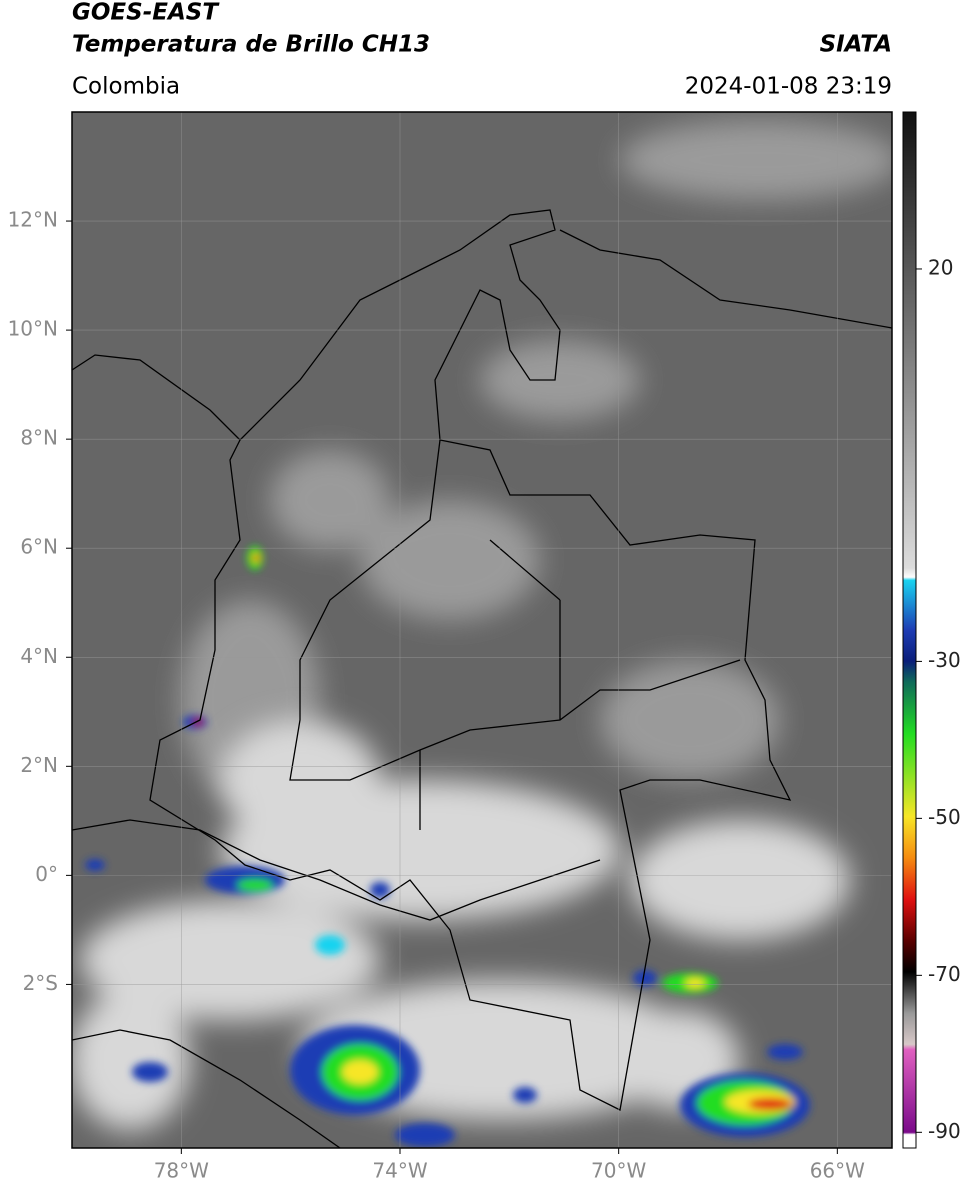 This screenshot has width=966, height=1194. Describe the element at coordinates (856, 45) in the screenshot. I see `agency: SIATA` at that location.